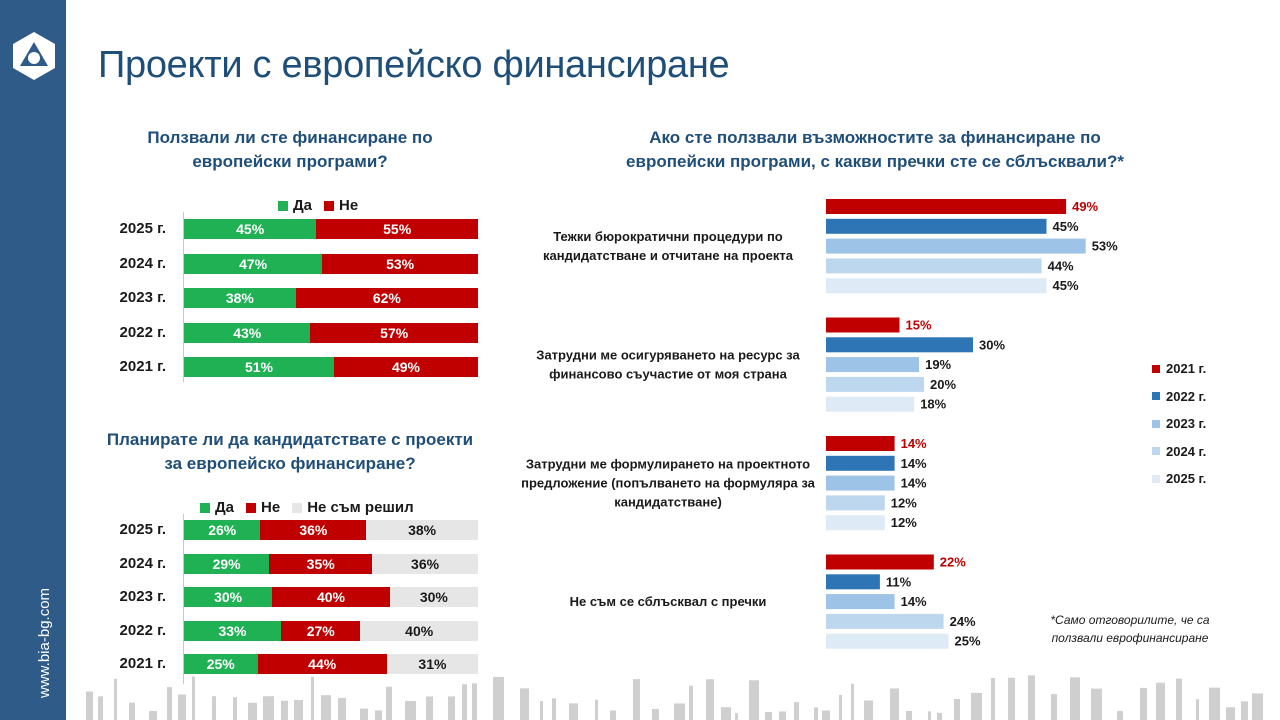 This screenshot has height=720, width=1280. I want to click on bar-segment: 47%, so click(253, 263).